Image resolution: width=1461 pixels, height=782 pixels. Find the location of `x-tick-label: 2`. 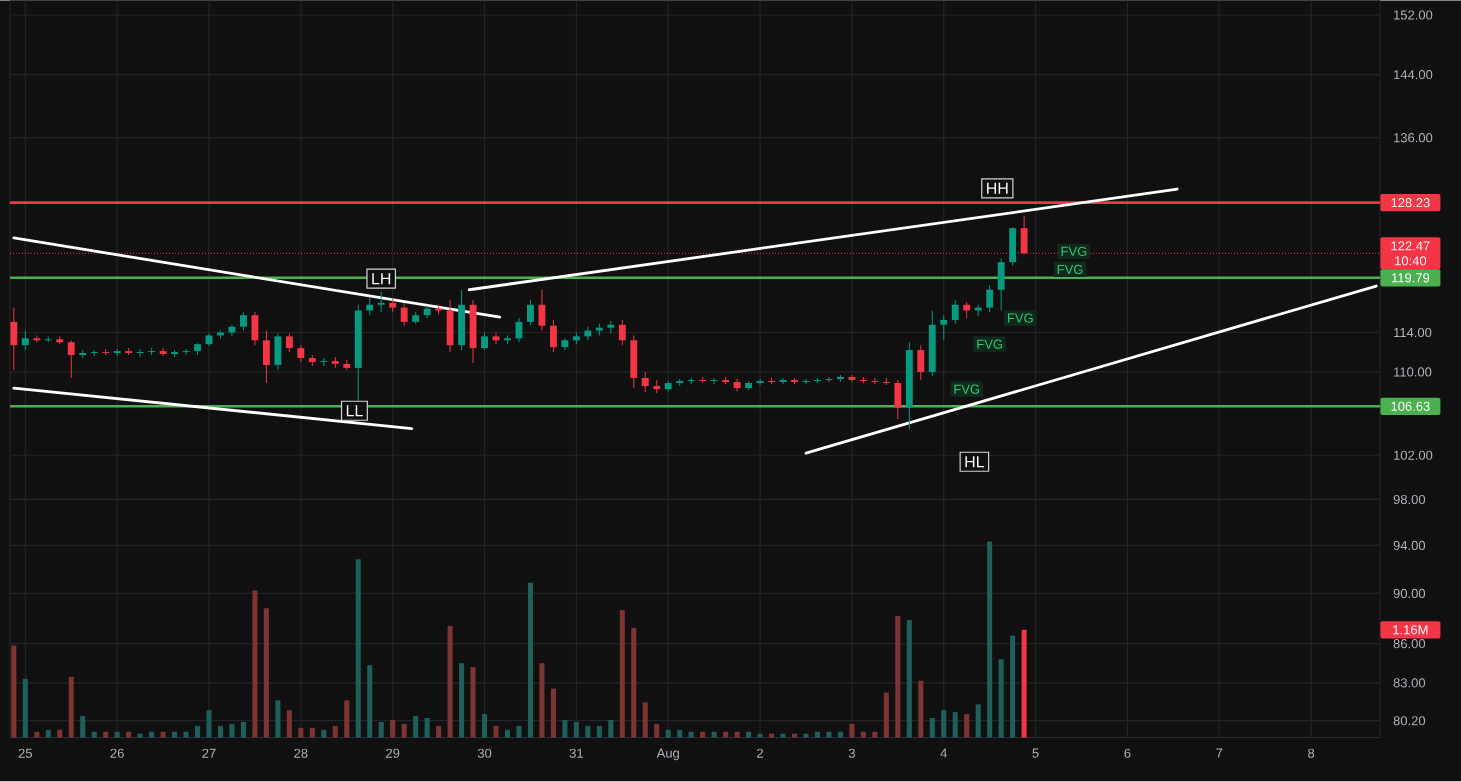

x-tick-label: 2 is located at coordinates (760, 753).